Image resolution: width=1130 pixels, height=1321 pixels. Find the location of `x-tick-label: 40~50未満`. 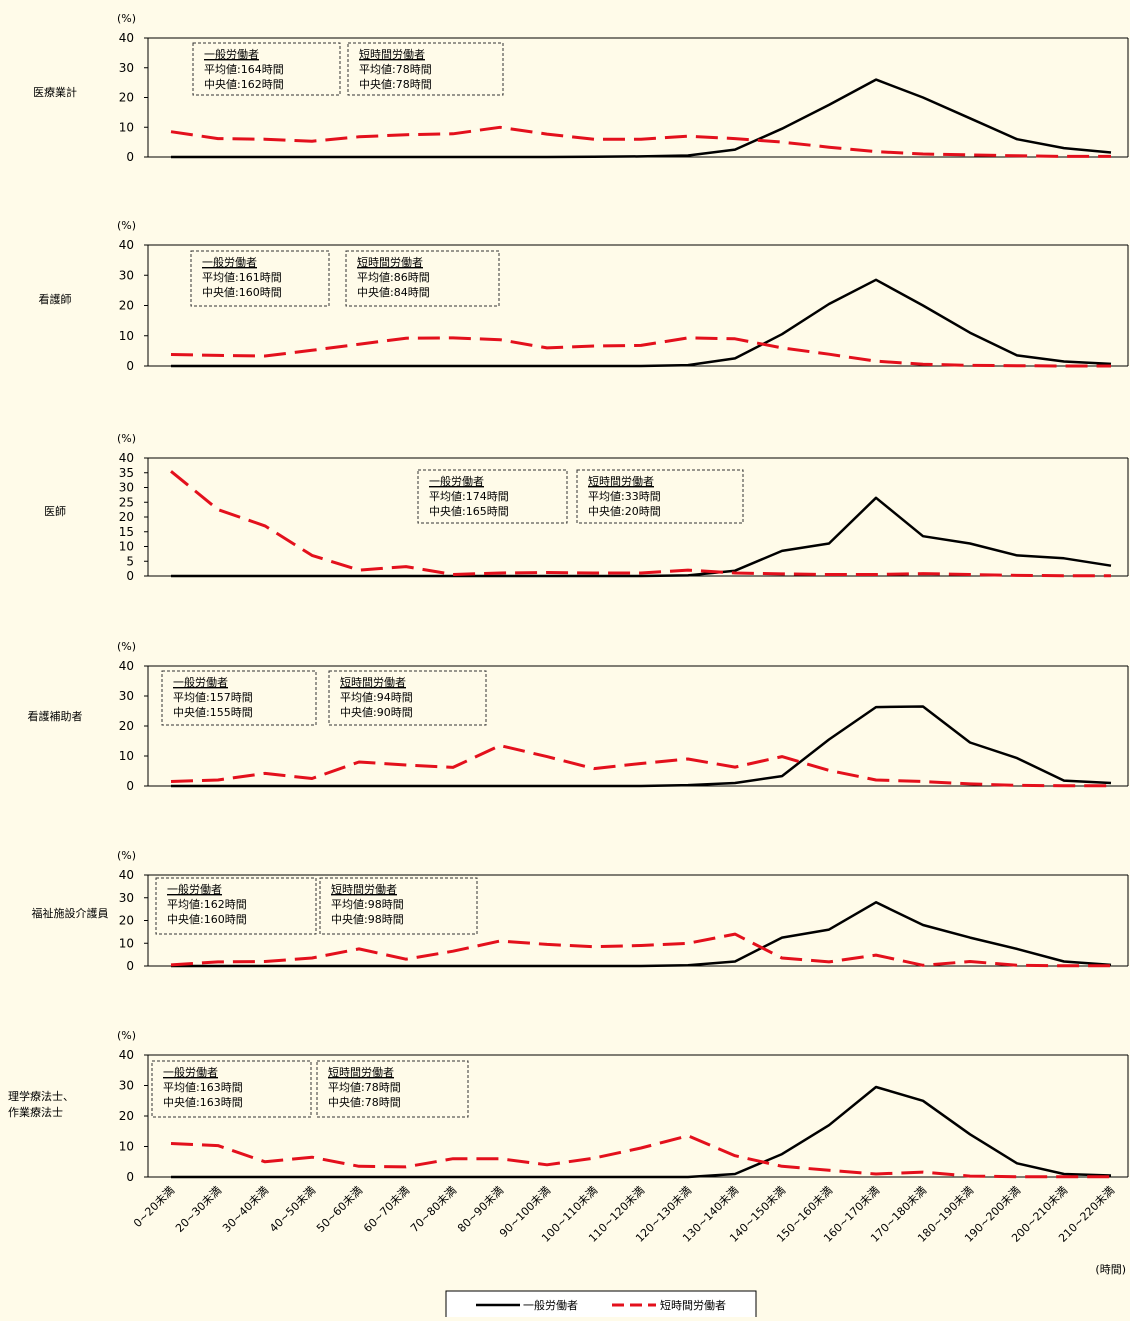

x-tick-label: 40~50未満 is located at coordinates (292, 1209).